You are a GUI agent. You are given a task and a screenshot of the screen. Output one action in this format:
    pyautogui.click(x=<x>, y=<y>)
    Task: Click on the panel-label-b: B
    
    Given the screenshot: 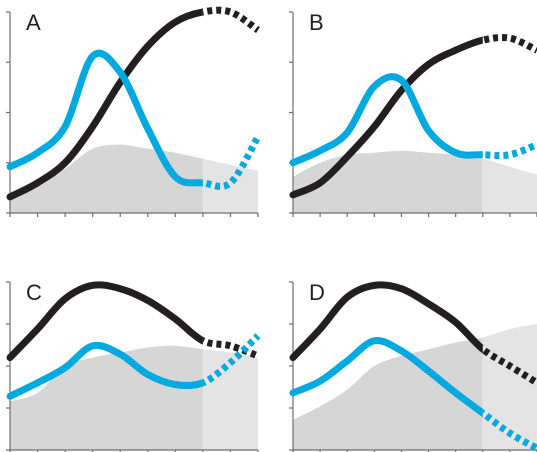 What is the action you would take?
    pyautogui.click(x=316, y=22)
    